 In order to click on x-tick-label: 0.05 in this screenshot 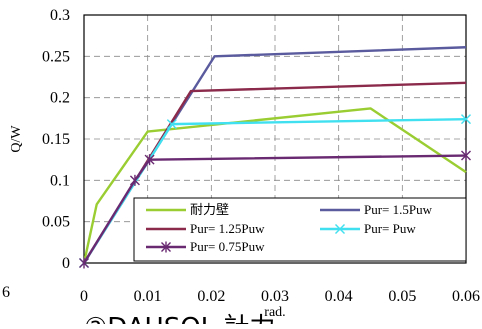, I will do `click(402, 296)`.